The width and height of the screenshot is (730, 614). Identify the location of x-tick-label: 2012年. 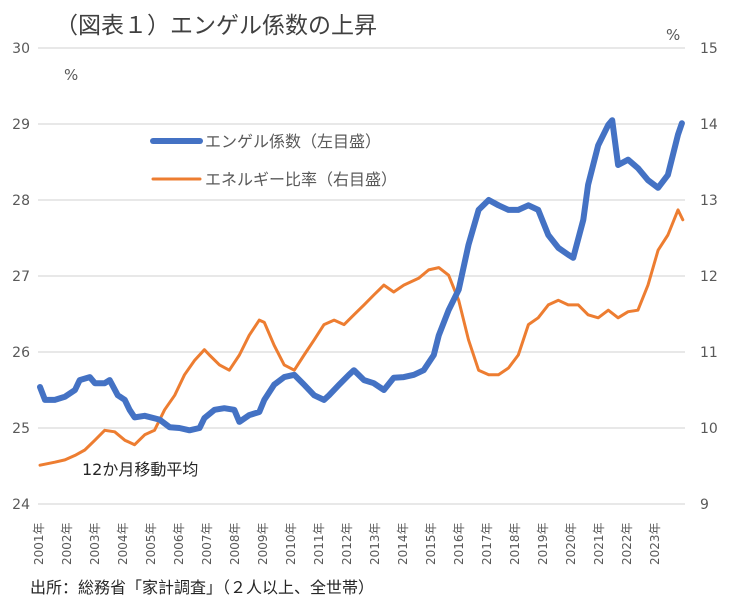
(347, 543).